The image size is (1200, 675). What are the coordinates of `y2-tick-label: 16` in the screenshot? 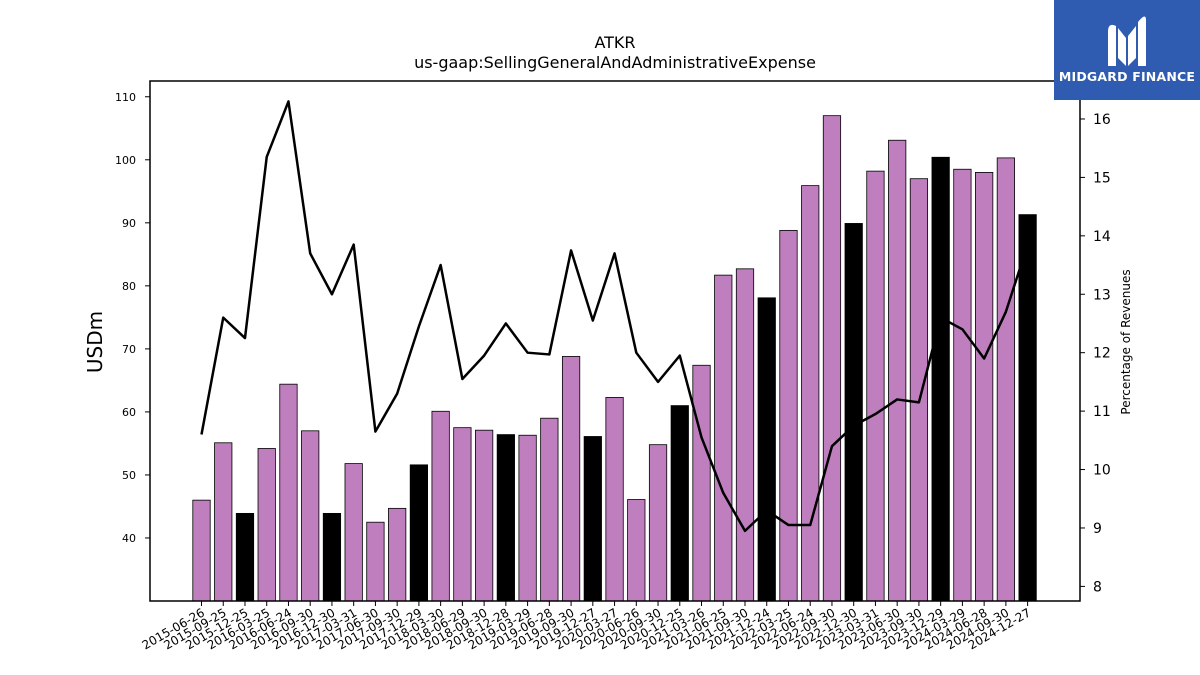 It's located at (1102, 120).